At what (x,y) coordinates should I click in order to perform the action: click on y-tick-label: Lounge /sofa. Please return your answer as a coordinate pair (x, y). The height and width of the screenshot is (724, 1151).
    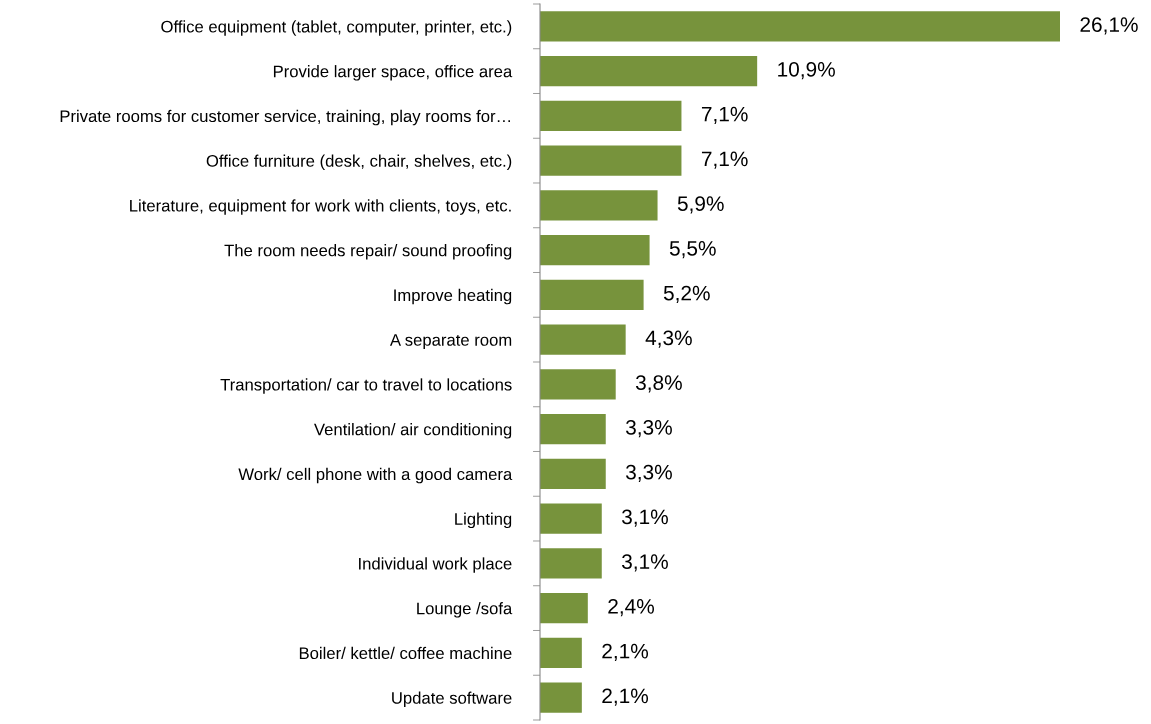
    Looking at the image, I should click on (465, 610).